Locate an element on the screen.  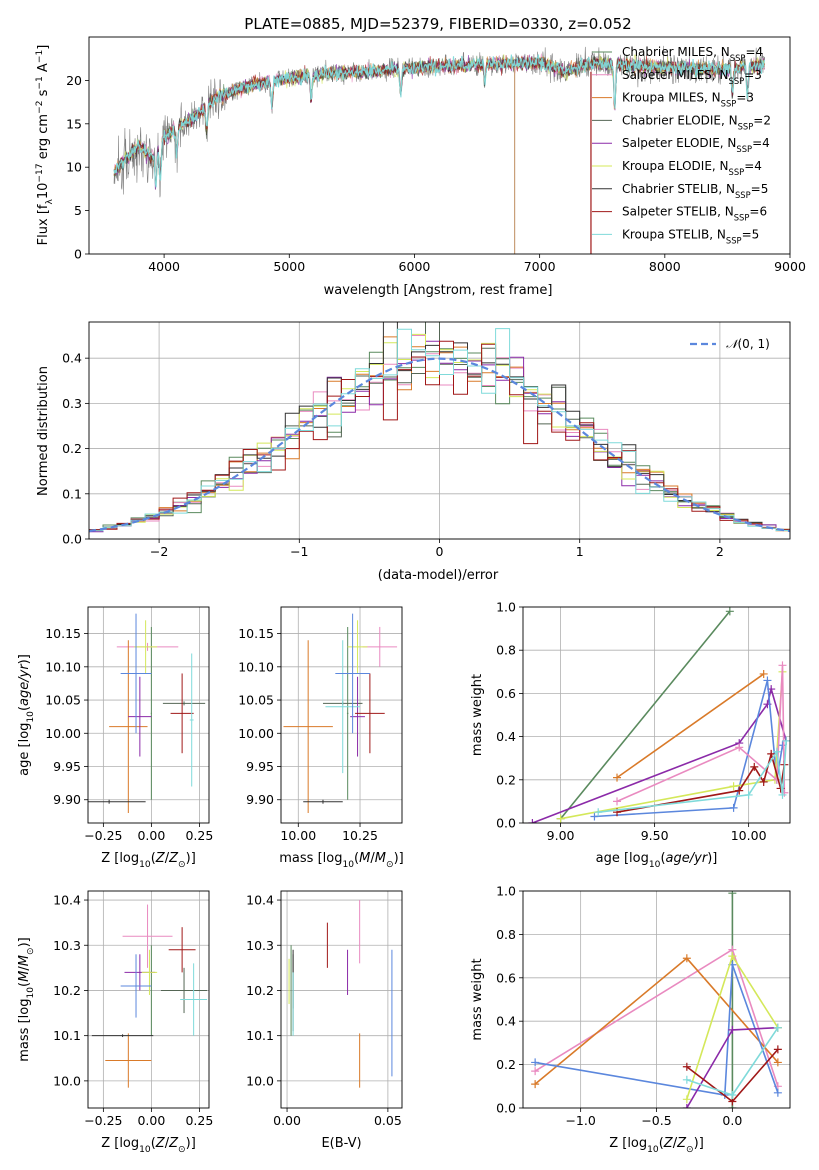
y-axis-label: age [log10(age/yr)] is located at coordinates (26, 715).